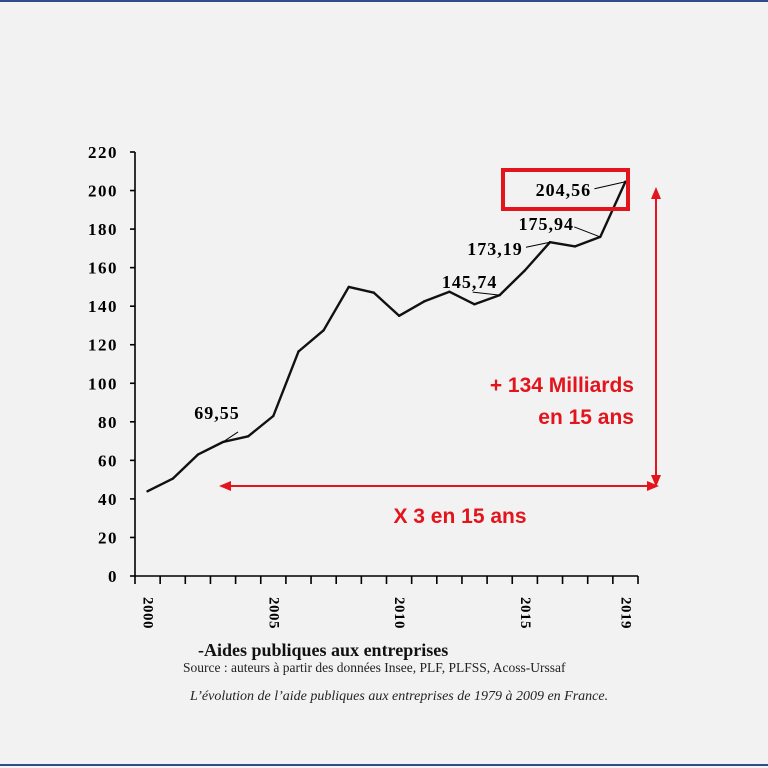 This screenshot has width=768, height=768. What do you see at coordinates (103, 268) in the screenshot?
I see `y-tick-label: 160` at bounding box center [103, 268].